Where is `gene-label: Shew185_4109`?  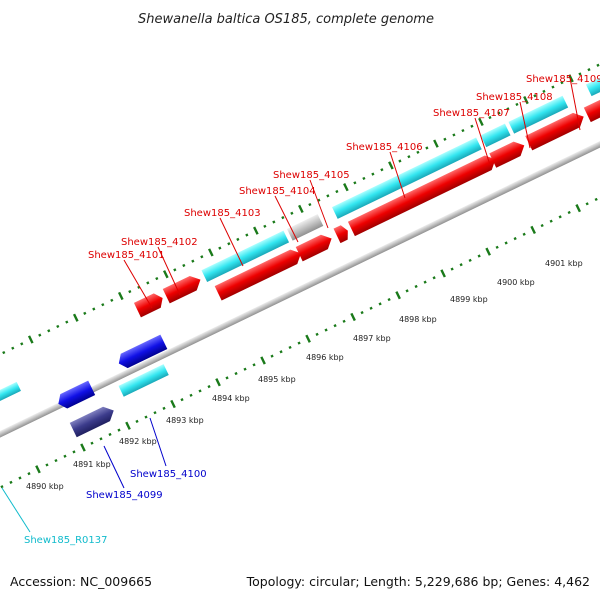
gene-label: Shew185_4109 is located at coordinates (563, 79).